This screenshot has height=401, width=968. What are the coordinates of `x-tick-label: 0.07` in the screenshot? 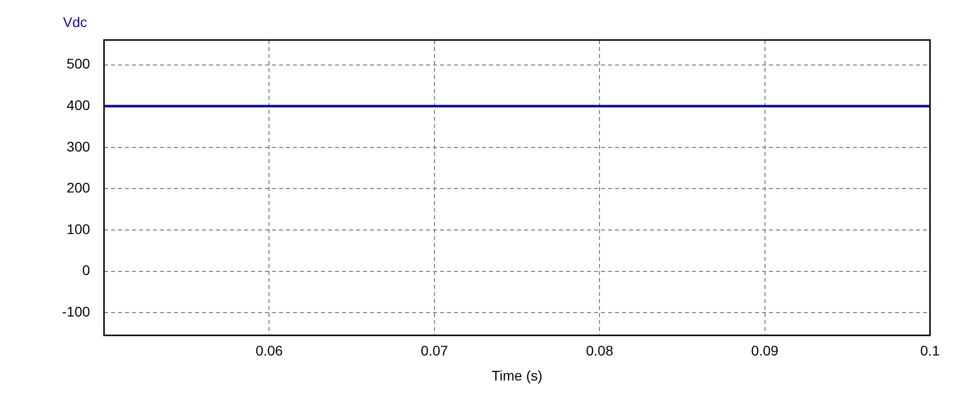 It's located at (434, 350).